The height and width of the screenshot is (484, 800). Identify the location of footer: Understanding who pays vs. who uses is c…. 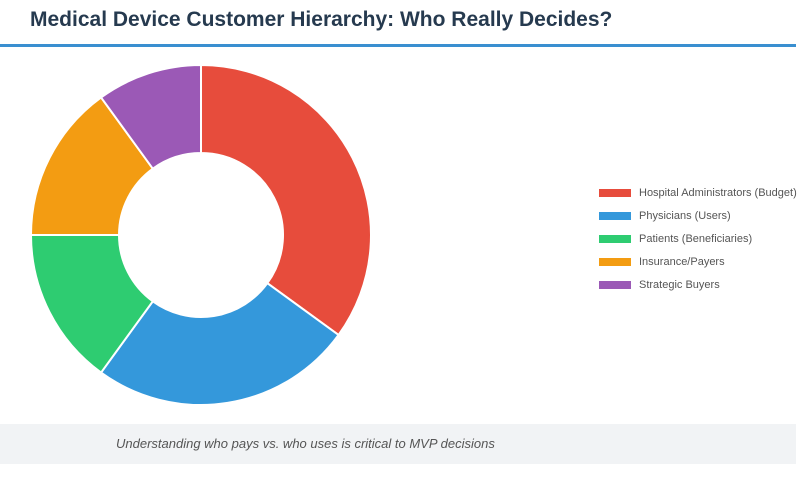
(398, 444).